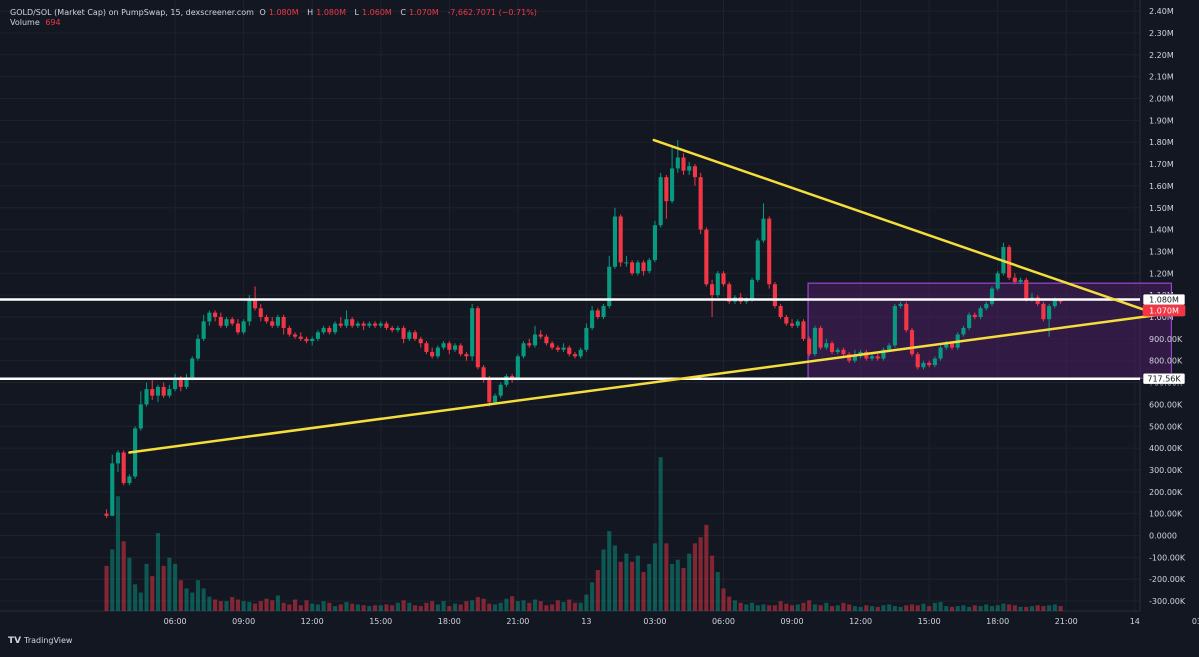 This screenshot has height=657, width=1199. Describe the element at coordinates (1164, 378) in the screenshot. I see `price-label-box` at that location.